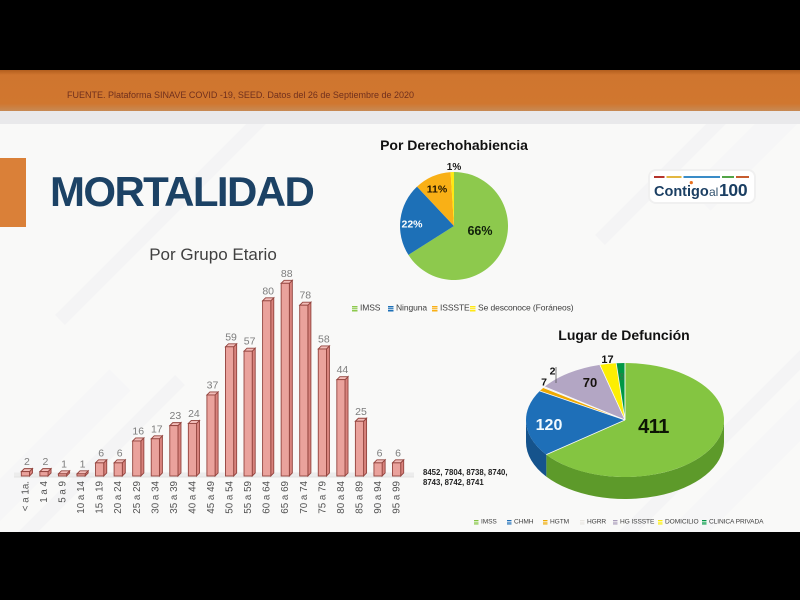 The width and height of the screenshot is (800, 600). Describe the element at coordinates (437, 190) in the screenshot. I see `svg-text: 11%` at that location.